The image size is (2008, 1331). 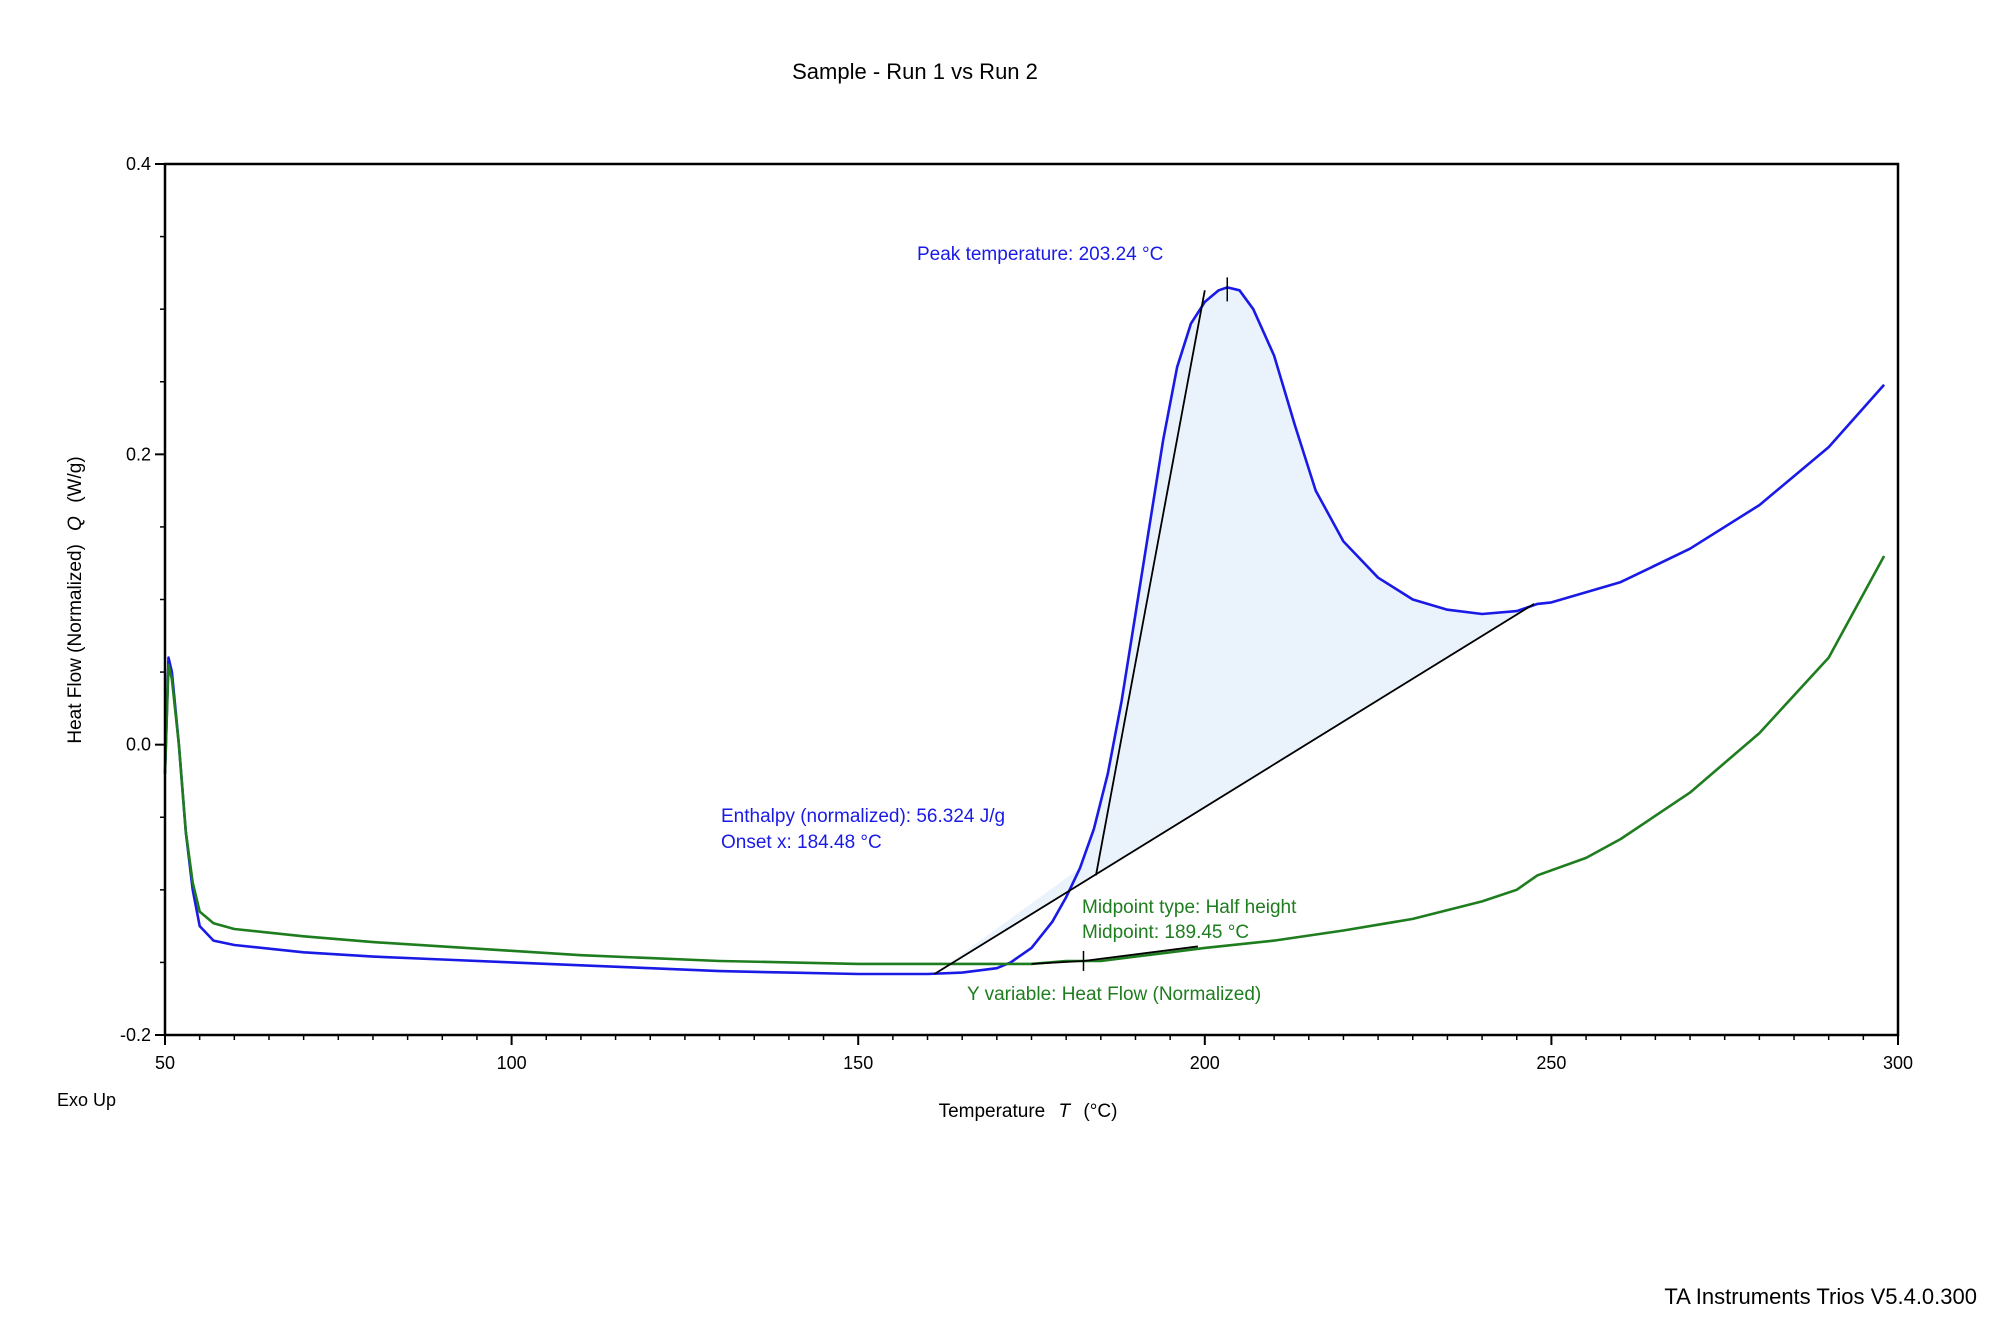 I want to click on midpoint-annotation: Midpoint: 189.45 °C, so click(x=1165, y=932).